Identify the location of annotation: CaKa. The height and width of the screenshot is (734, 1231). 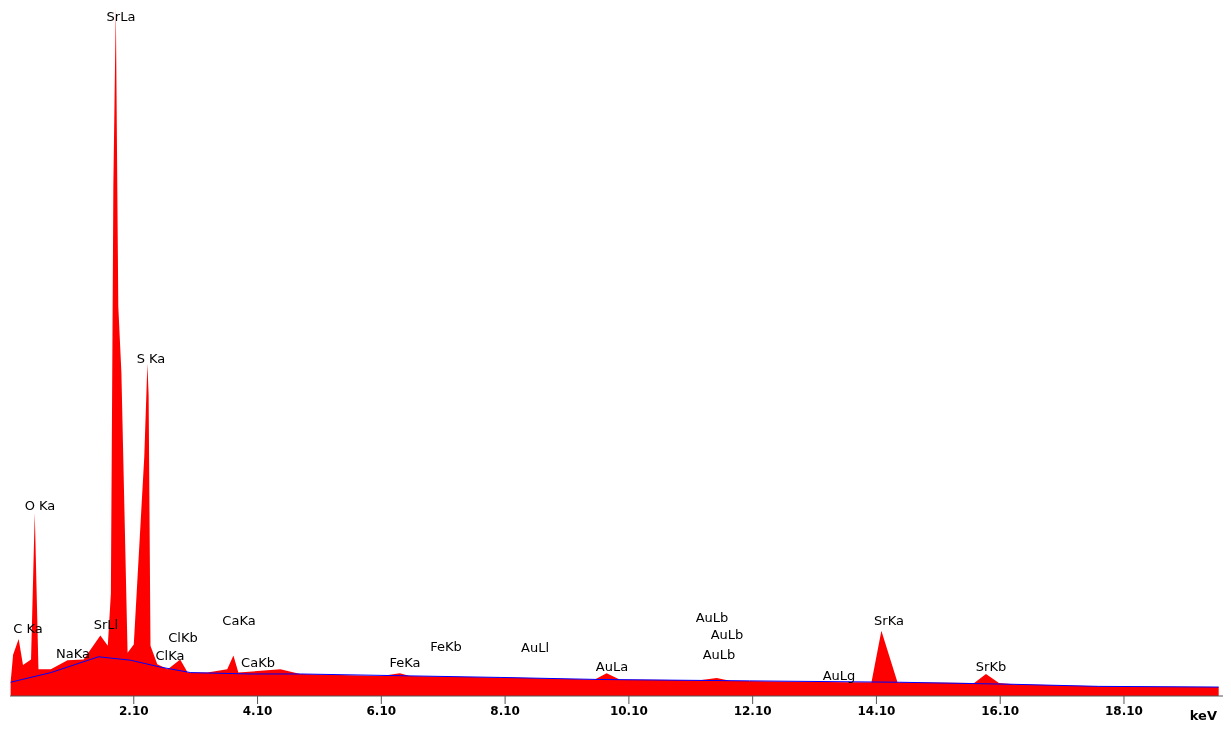
(239, 620).